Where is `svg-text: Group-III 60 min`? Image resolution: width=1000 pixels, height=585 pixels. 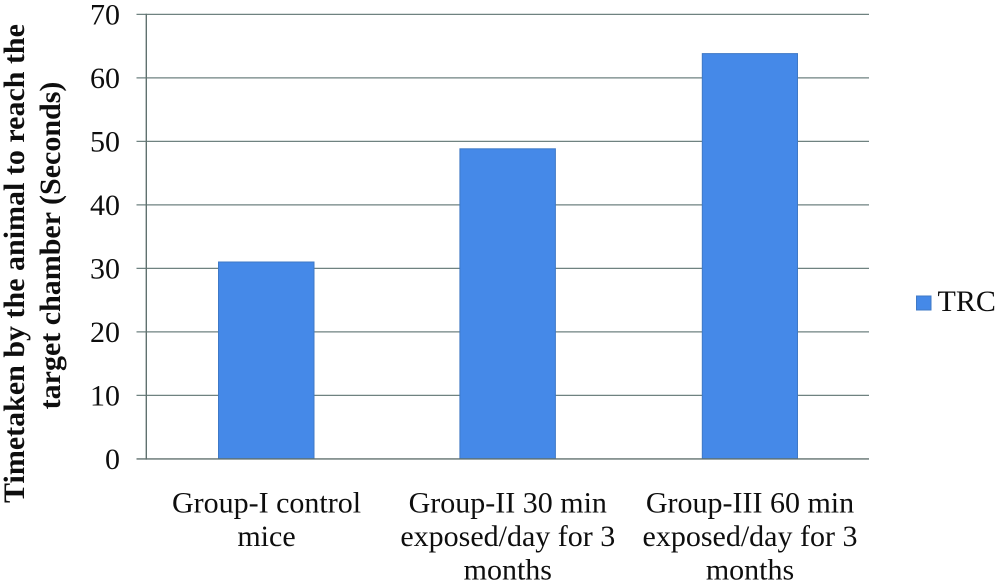
svg-text: Group-III 60 min is located at coordinates (750, 503).